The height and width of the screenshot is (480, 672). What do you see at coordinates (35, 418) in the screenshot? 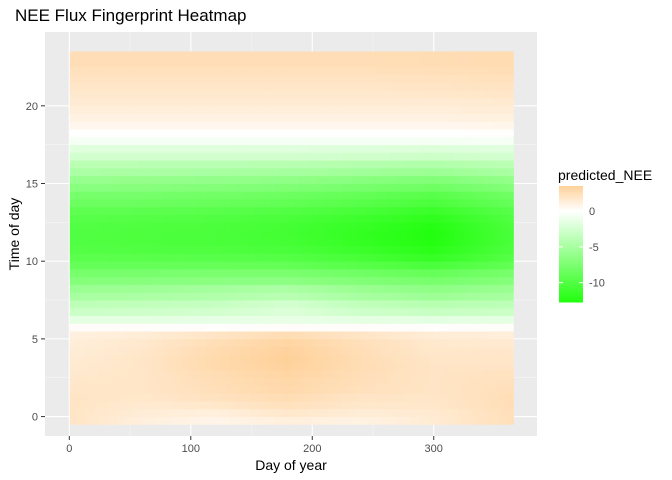
I see `y-tick-label: 0` at bounding box center [35, 418].